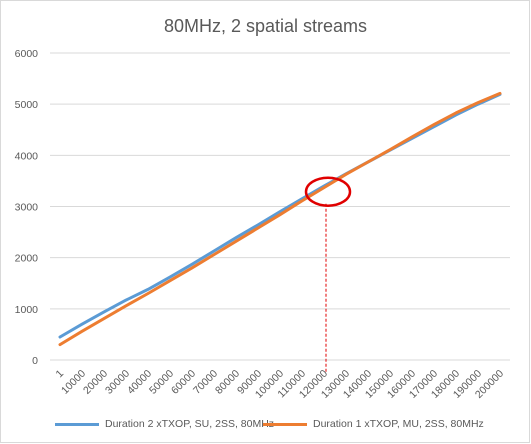 Image resolution: width=531 pixels, height=444 pixels. Describe the element at coordinates (27, 156) in the screenshot. I see `y-tick-label-4000: 4000` at that location.